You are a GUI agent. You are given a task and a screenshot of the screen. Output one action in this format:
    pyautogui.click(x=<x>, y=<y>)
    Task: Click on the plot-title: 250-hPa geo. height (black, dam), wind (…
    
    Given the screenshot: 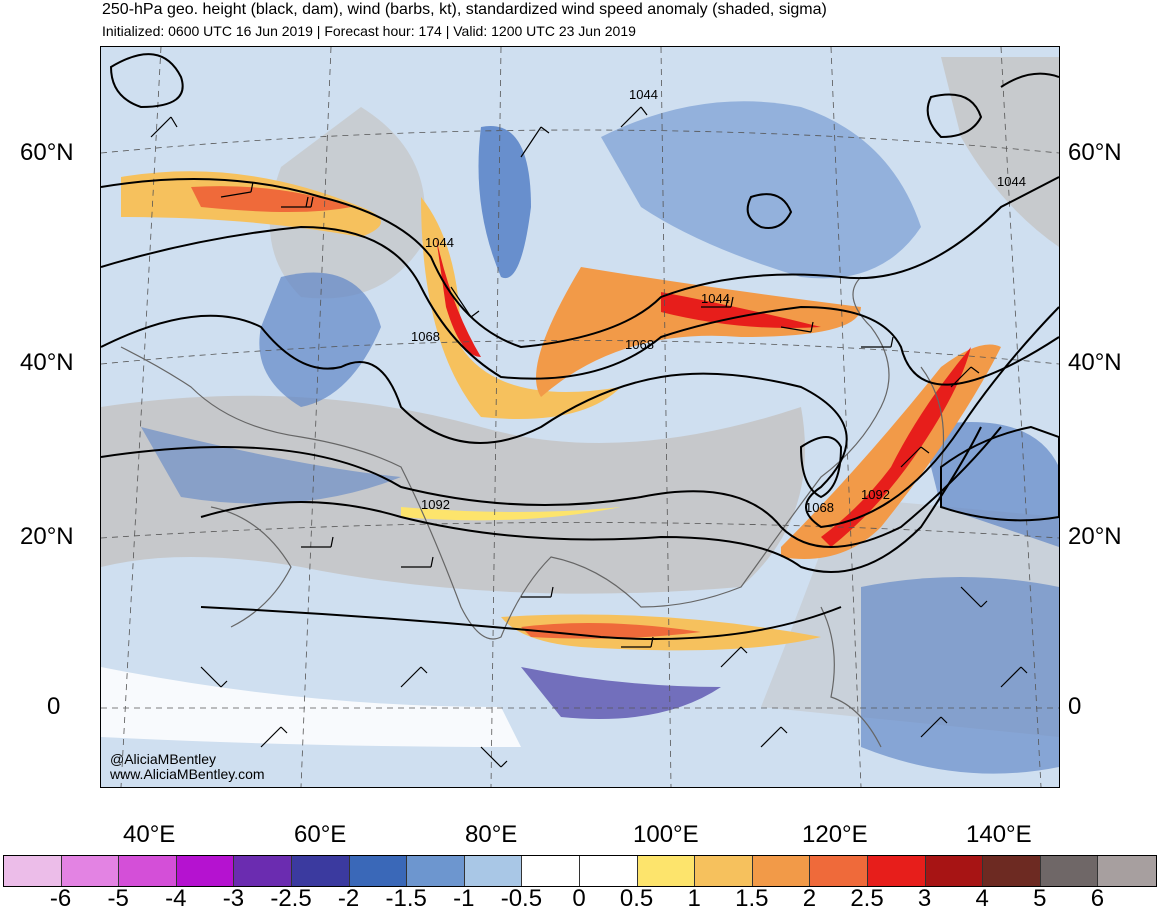 What is the action you would take?
    pyautogui.click(x=464, y=9)
    